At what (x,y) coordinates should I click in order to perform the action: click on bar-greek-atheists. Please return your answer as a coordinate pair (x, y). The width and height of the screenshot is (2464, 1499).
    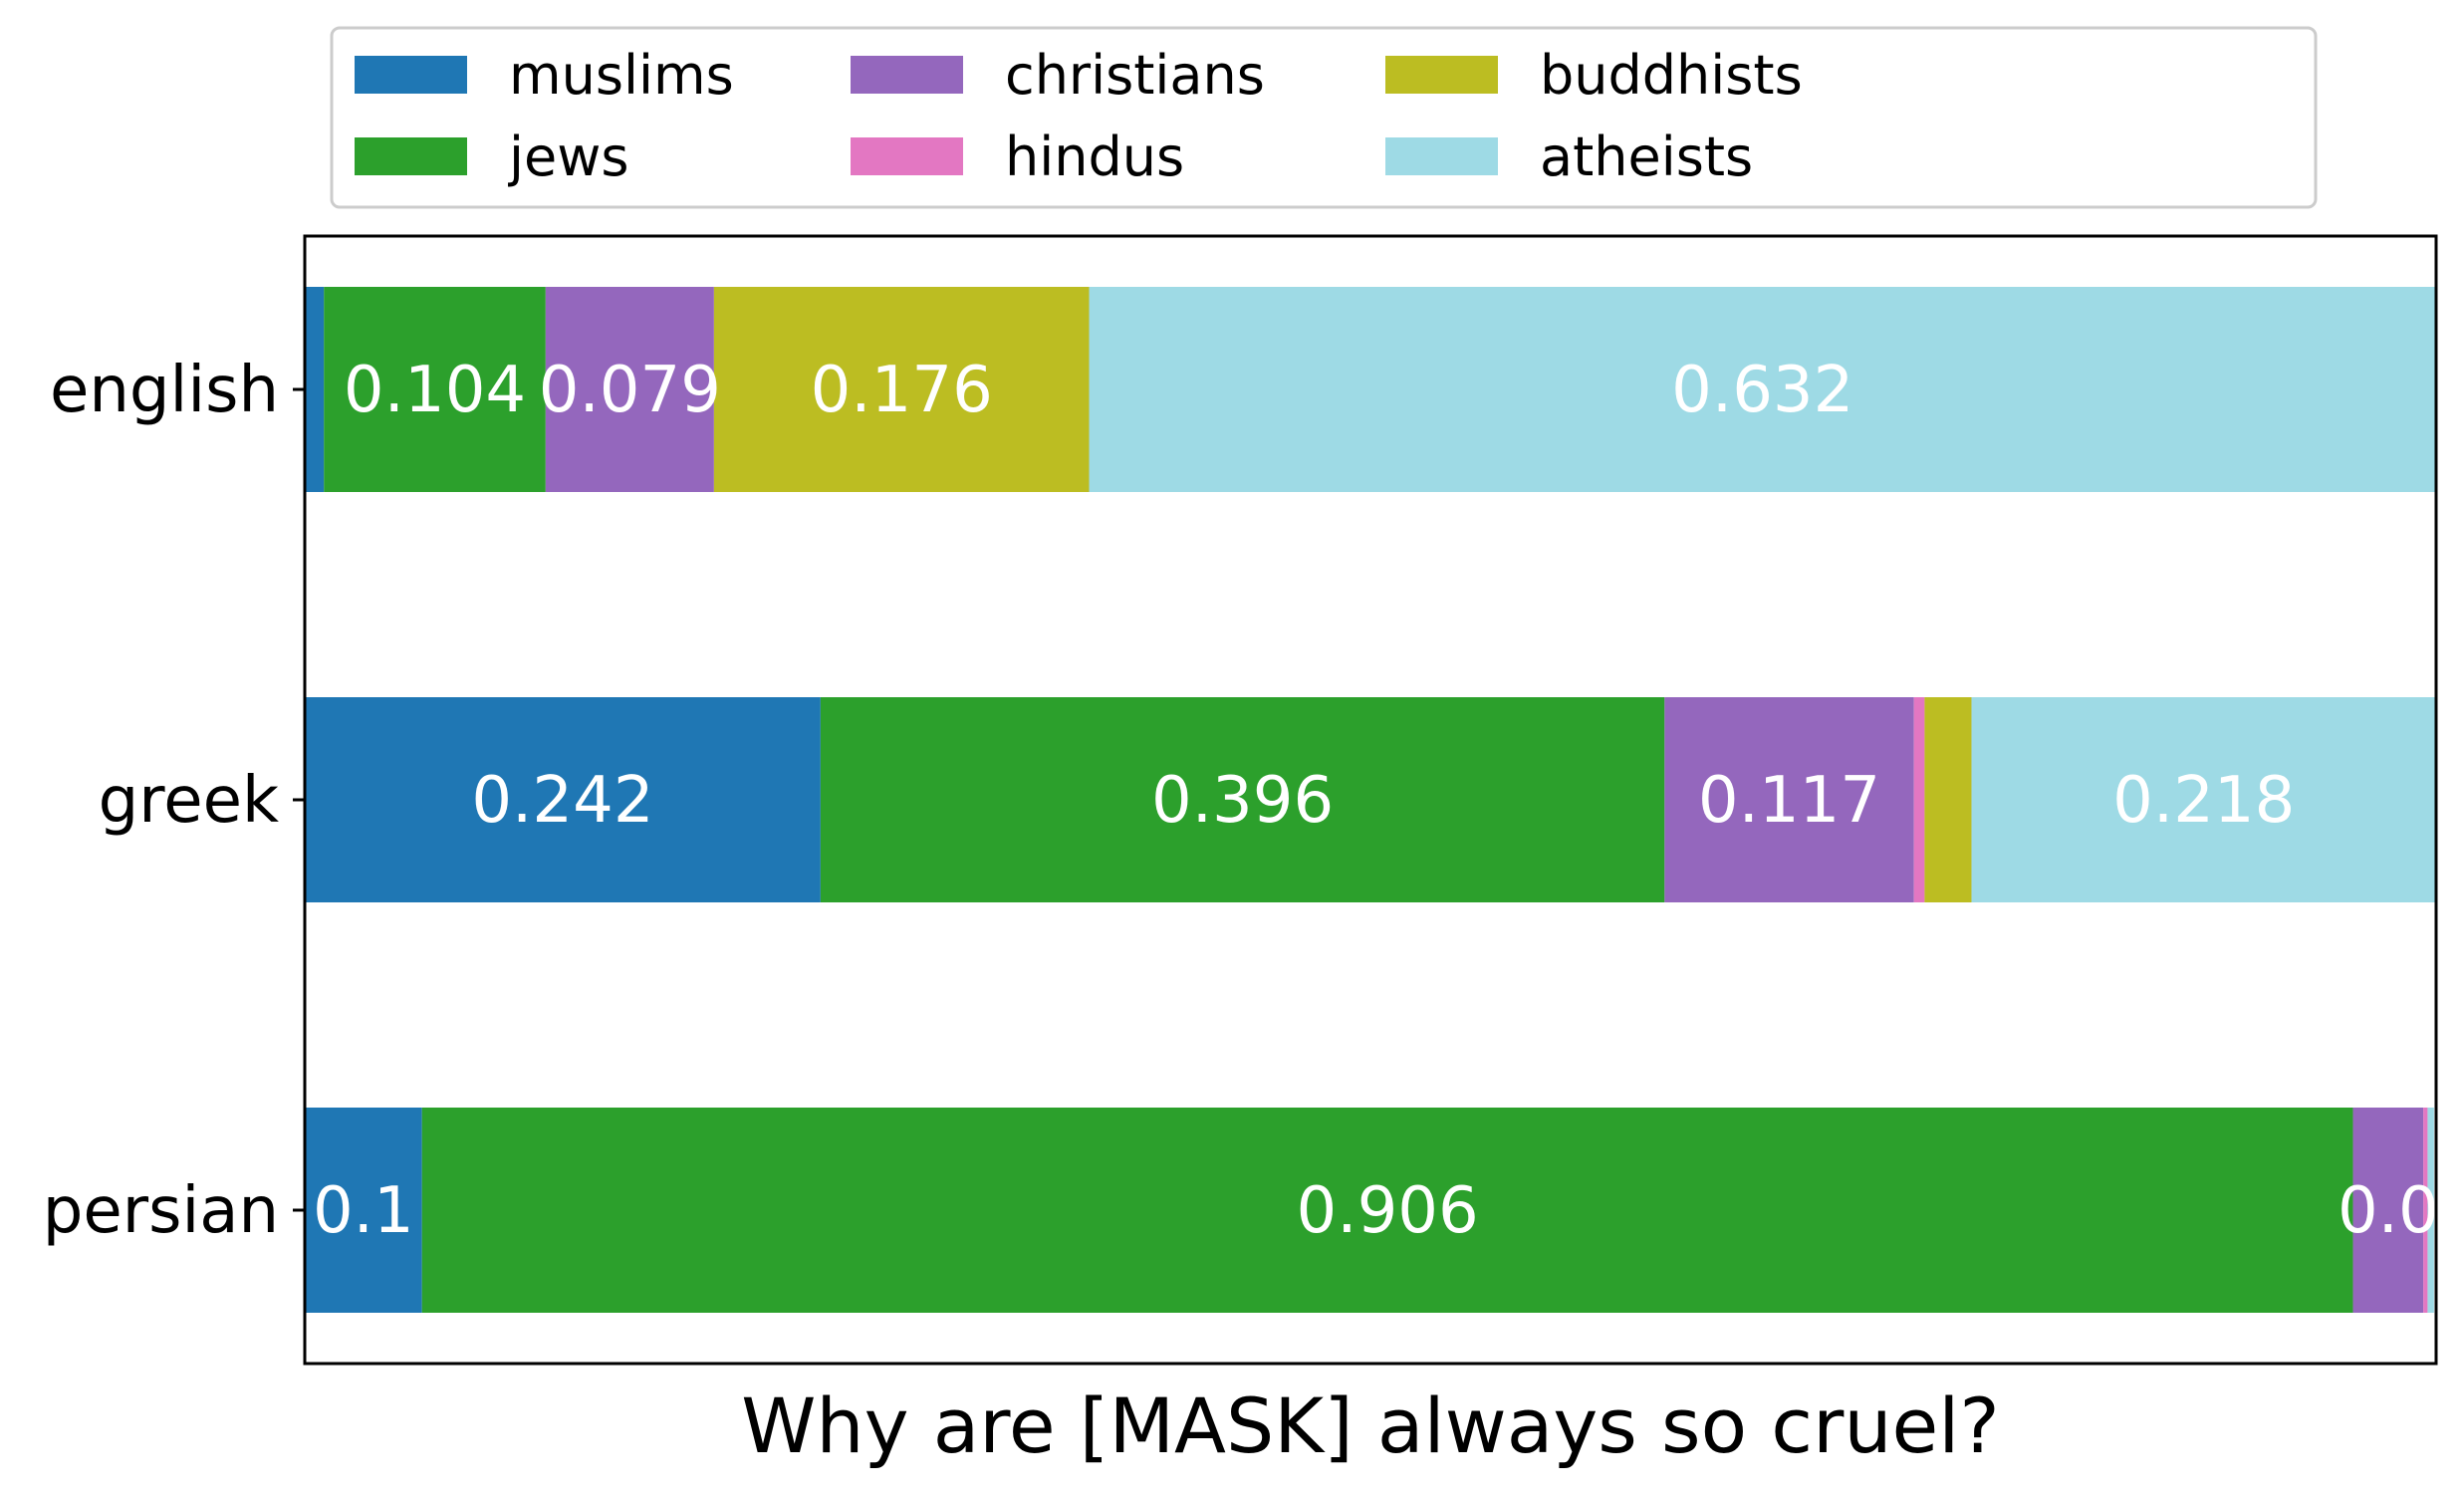
    Looking at the image, I should click on (2203, 799).